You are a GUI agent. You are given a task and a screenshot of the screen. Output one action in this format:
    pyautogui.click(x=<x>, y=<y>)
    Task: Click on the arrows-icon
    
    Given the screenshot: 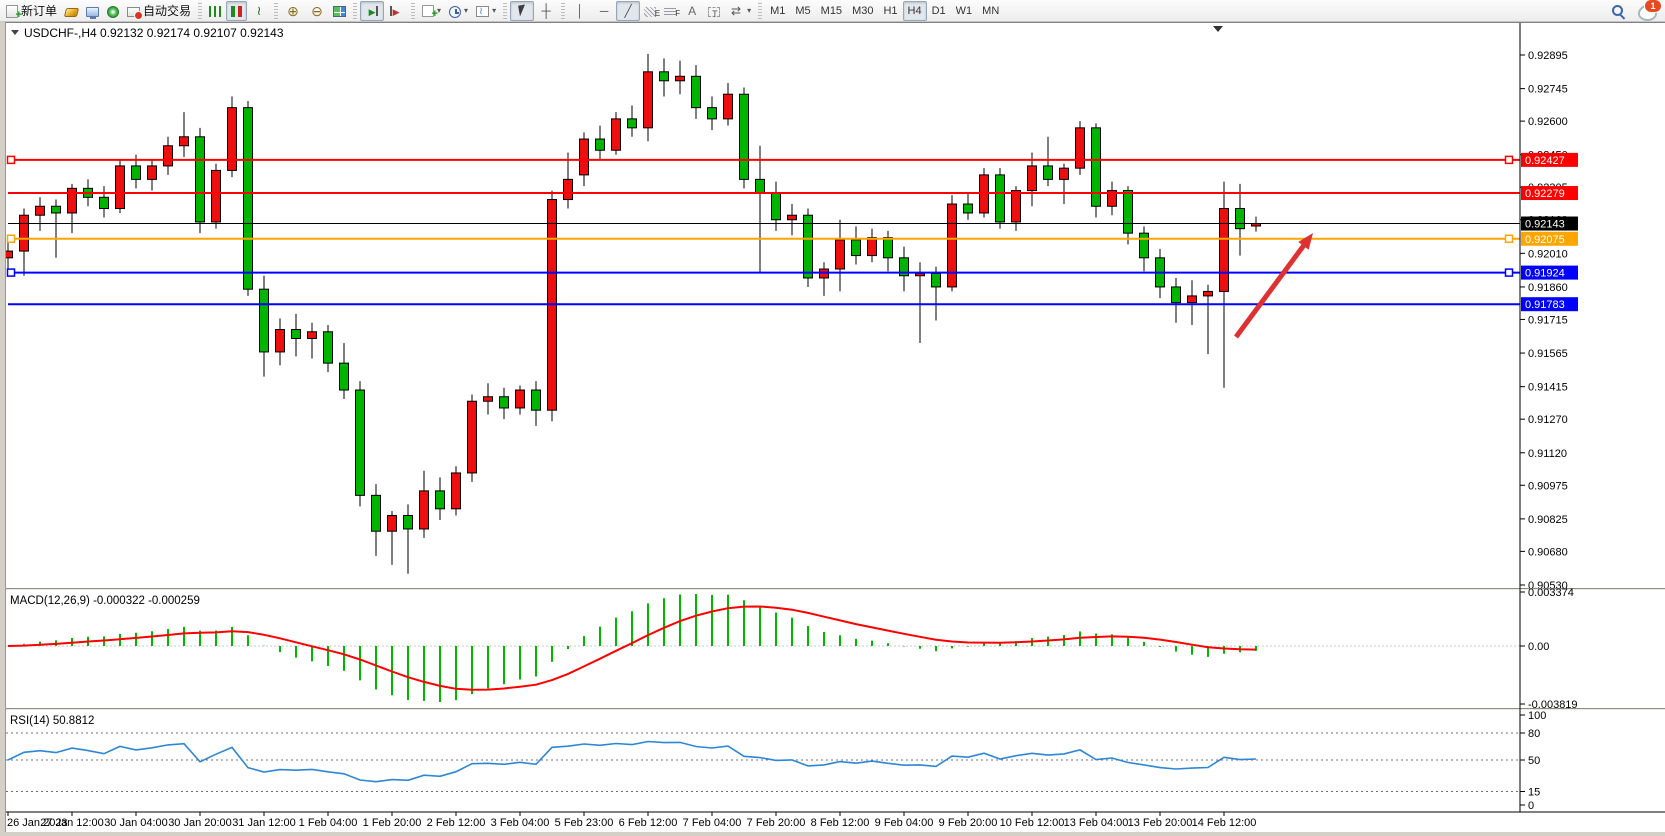 What is the action you would take?
    pyautogui.click(x=736, y=11)
    